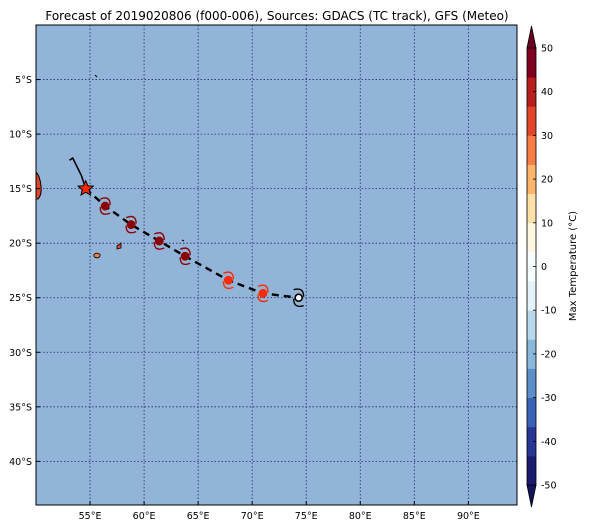 This screenshot has height=529, width=591. I want to click on x-tick-label: 60°E, so click(144, 516).